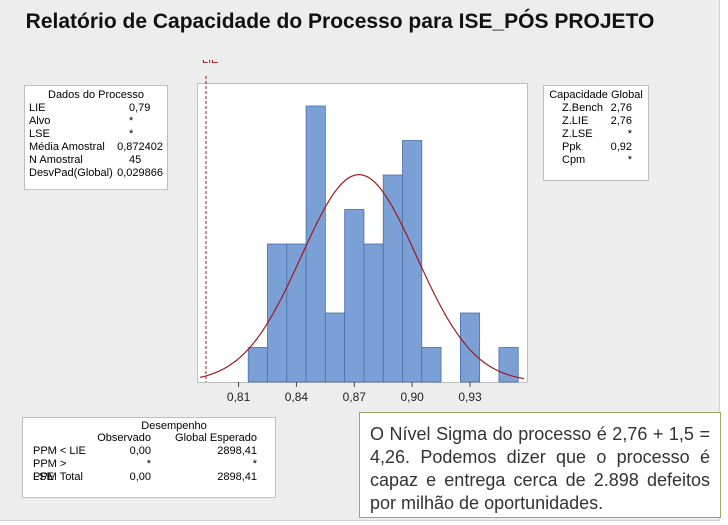  I want to click on performance-row: PPM > LSE * *, so click(149, 470).